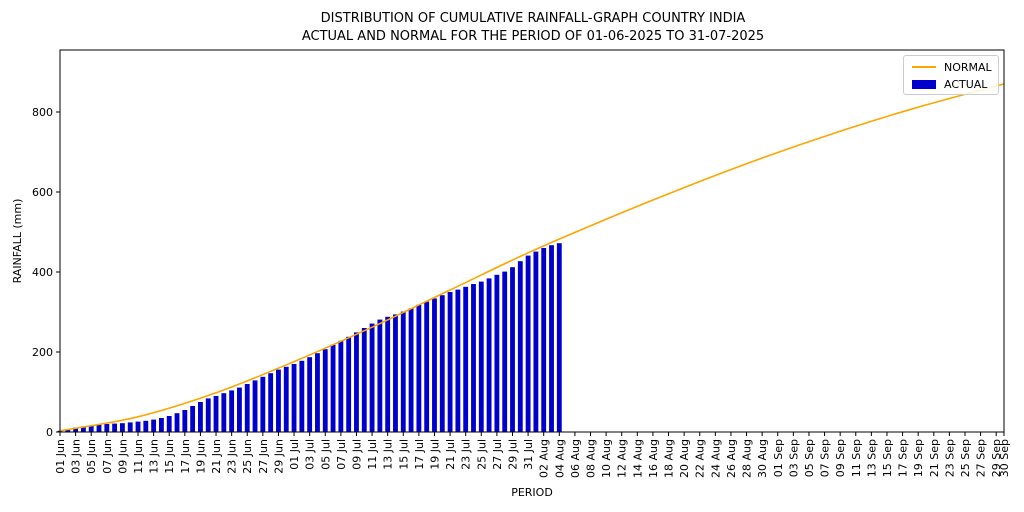 The height and width of the screenshot is (512, 1024). I want to click on x-tick-label: 29 Jun, so click(278, 456).